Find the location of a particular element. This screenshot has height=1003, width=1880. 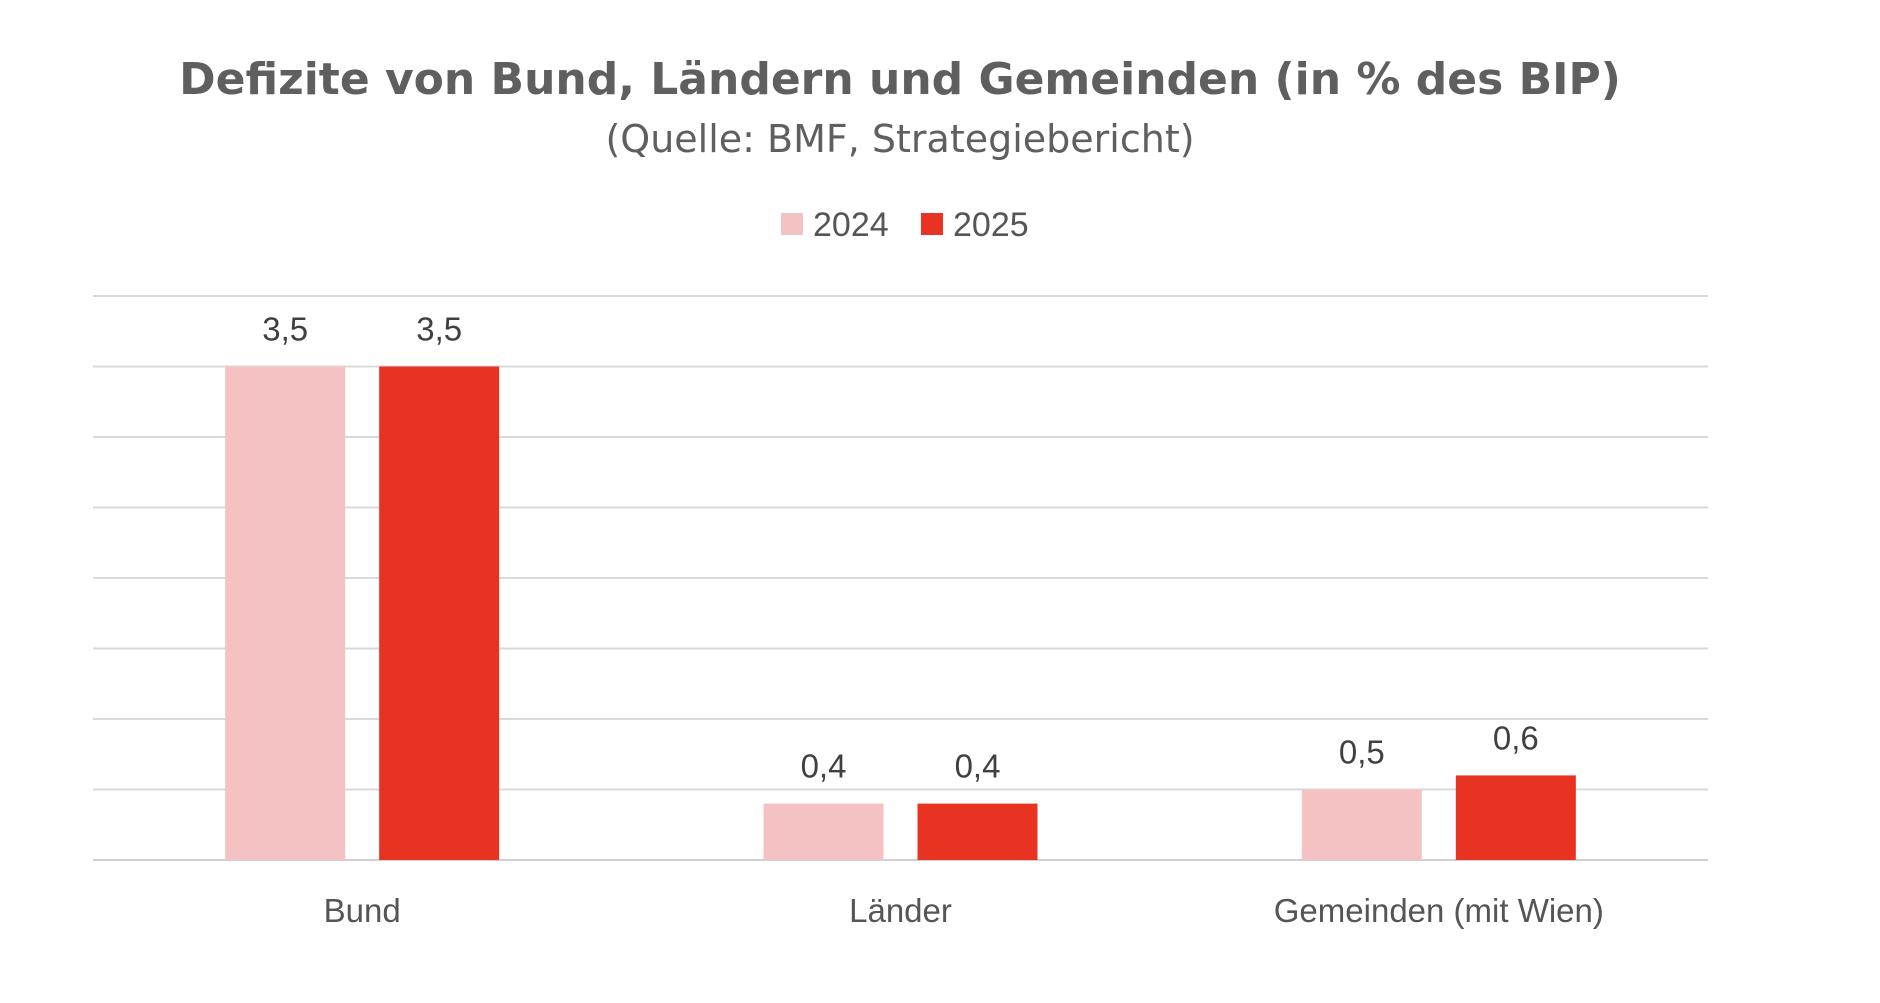

legend-label-2025: 2025 is located at coordinates (991, 225).